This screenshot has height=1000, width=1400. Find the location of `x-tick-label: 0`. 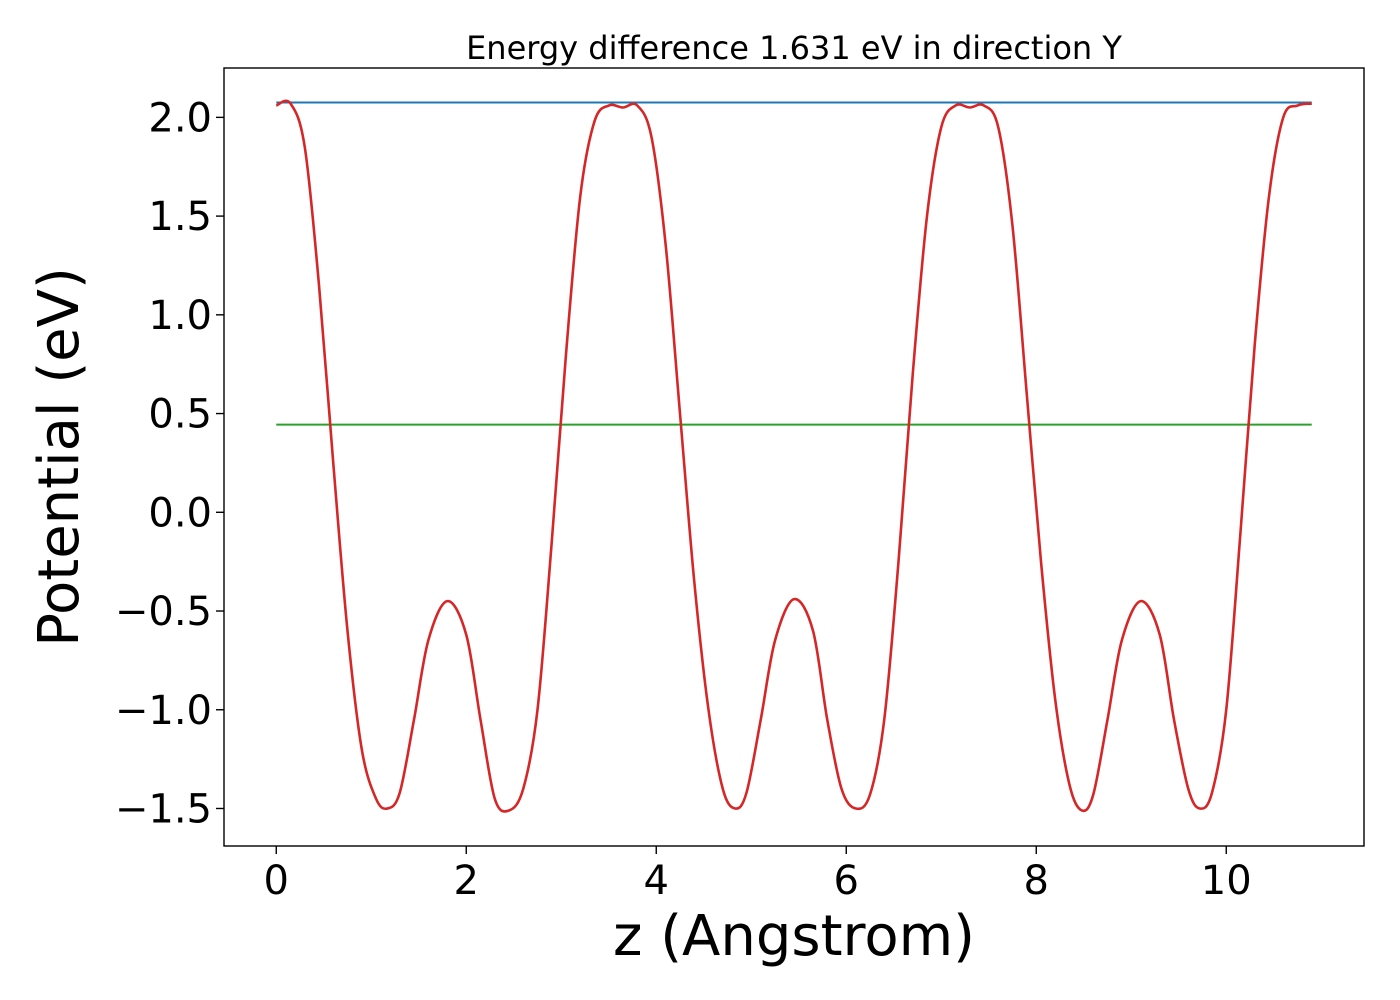

x-tick-label: 0 is located at coordinates (276, 881).